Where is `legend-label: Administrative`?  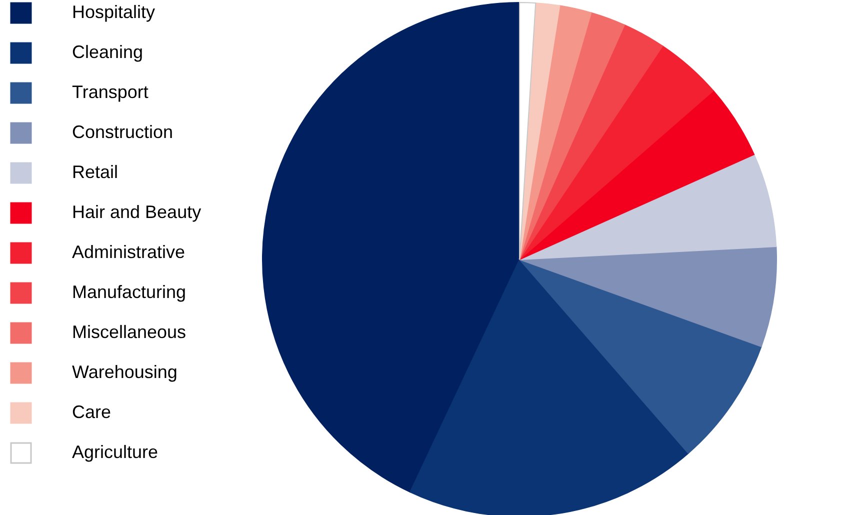 legend-label: Administrative is located at coordinates (129, 252).